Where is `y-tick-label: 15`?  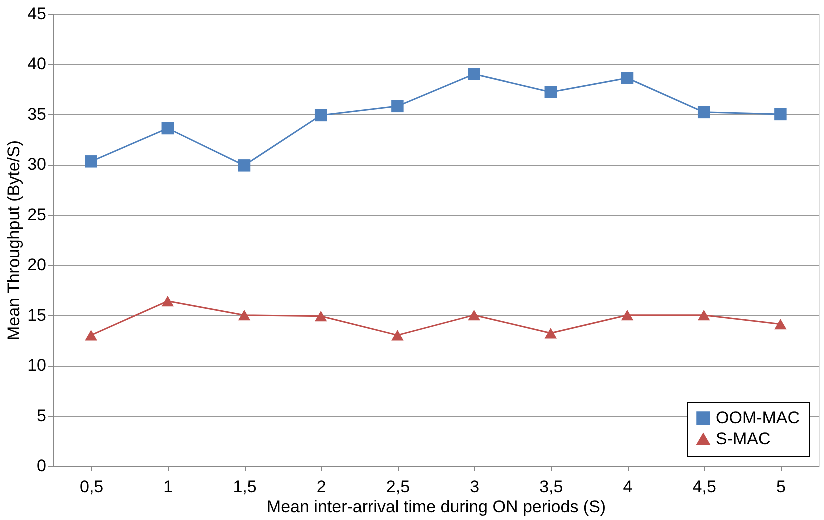 y-tick-label: 15 is located at coordinates (37, 315).